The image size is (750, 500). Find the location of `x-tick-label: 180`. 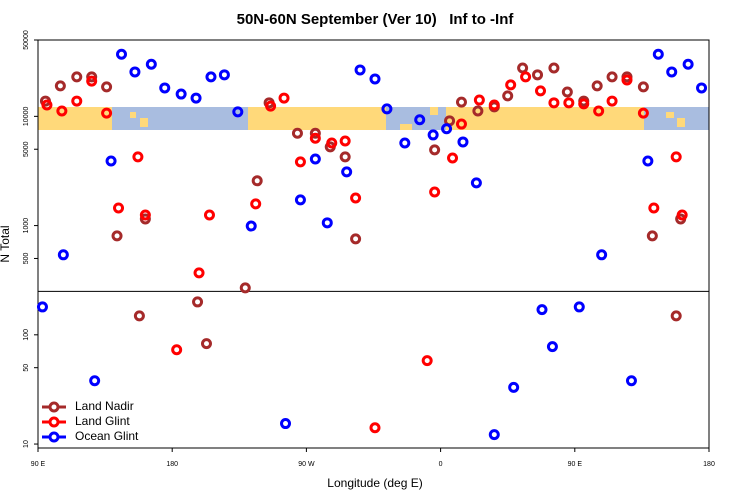

x-tick-label: 180 is located at coordinates (709, 464).